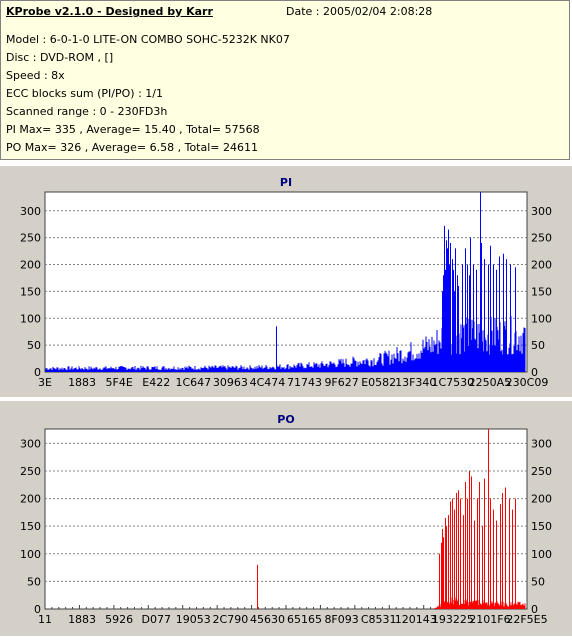  Describe the element at coordinates (119, 382) in the screenshot. I see `x-tick-label: 5F4E` at that location.